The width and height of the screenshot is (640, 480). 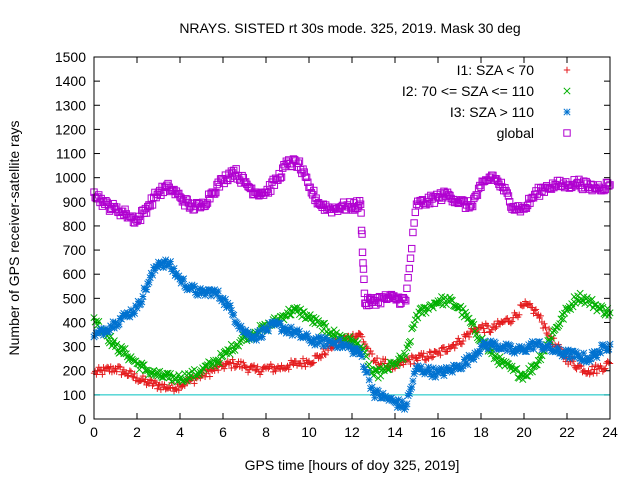 I want to click on y-tick-label: 1200, so click(x=70, y=129).